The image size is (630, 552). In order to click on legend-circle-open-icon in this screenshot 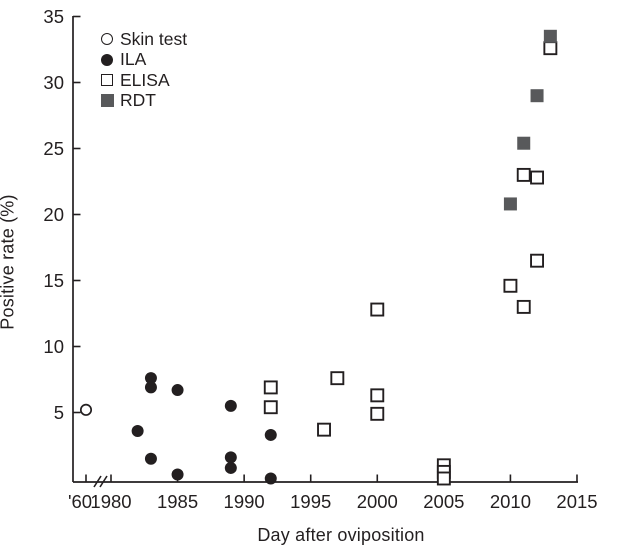, I will do `click(107, 39)`.